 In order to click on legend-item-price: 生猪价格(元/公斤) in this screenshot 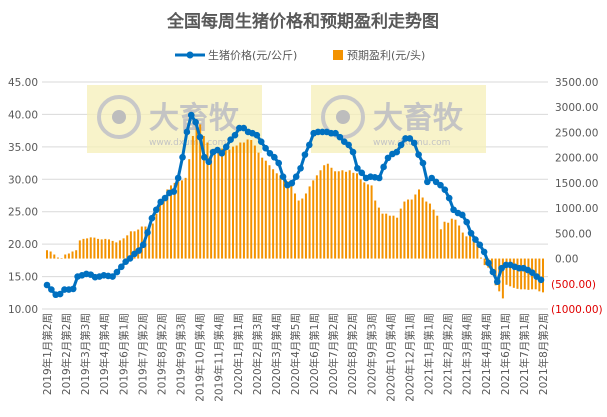, I will do `click(236, 55)`.